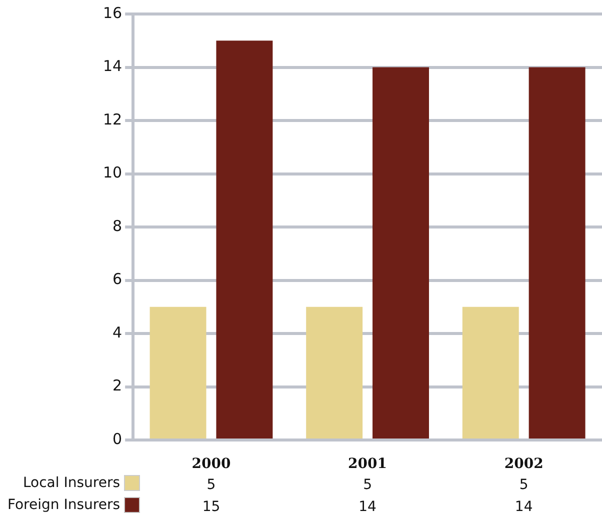 Image resolution: width=602 pixels, height=513 pixels. Describe the element at coordinates (211, 464) in the screenshot. I see `x-tick-label: 2000` at that location.